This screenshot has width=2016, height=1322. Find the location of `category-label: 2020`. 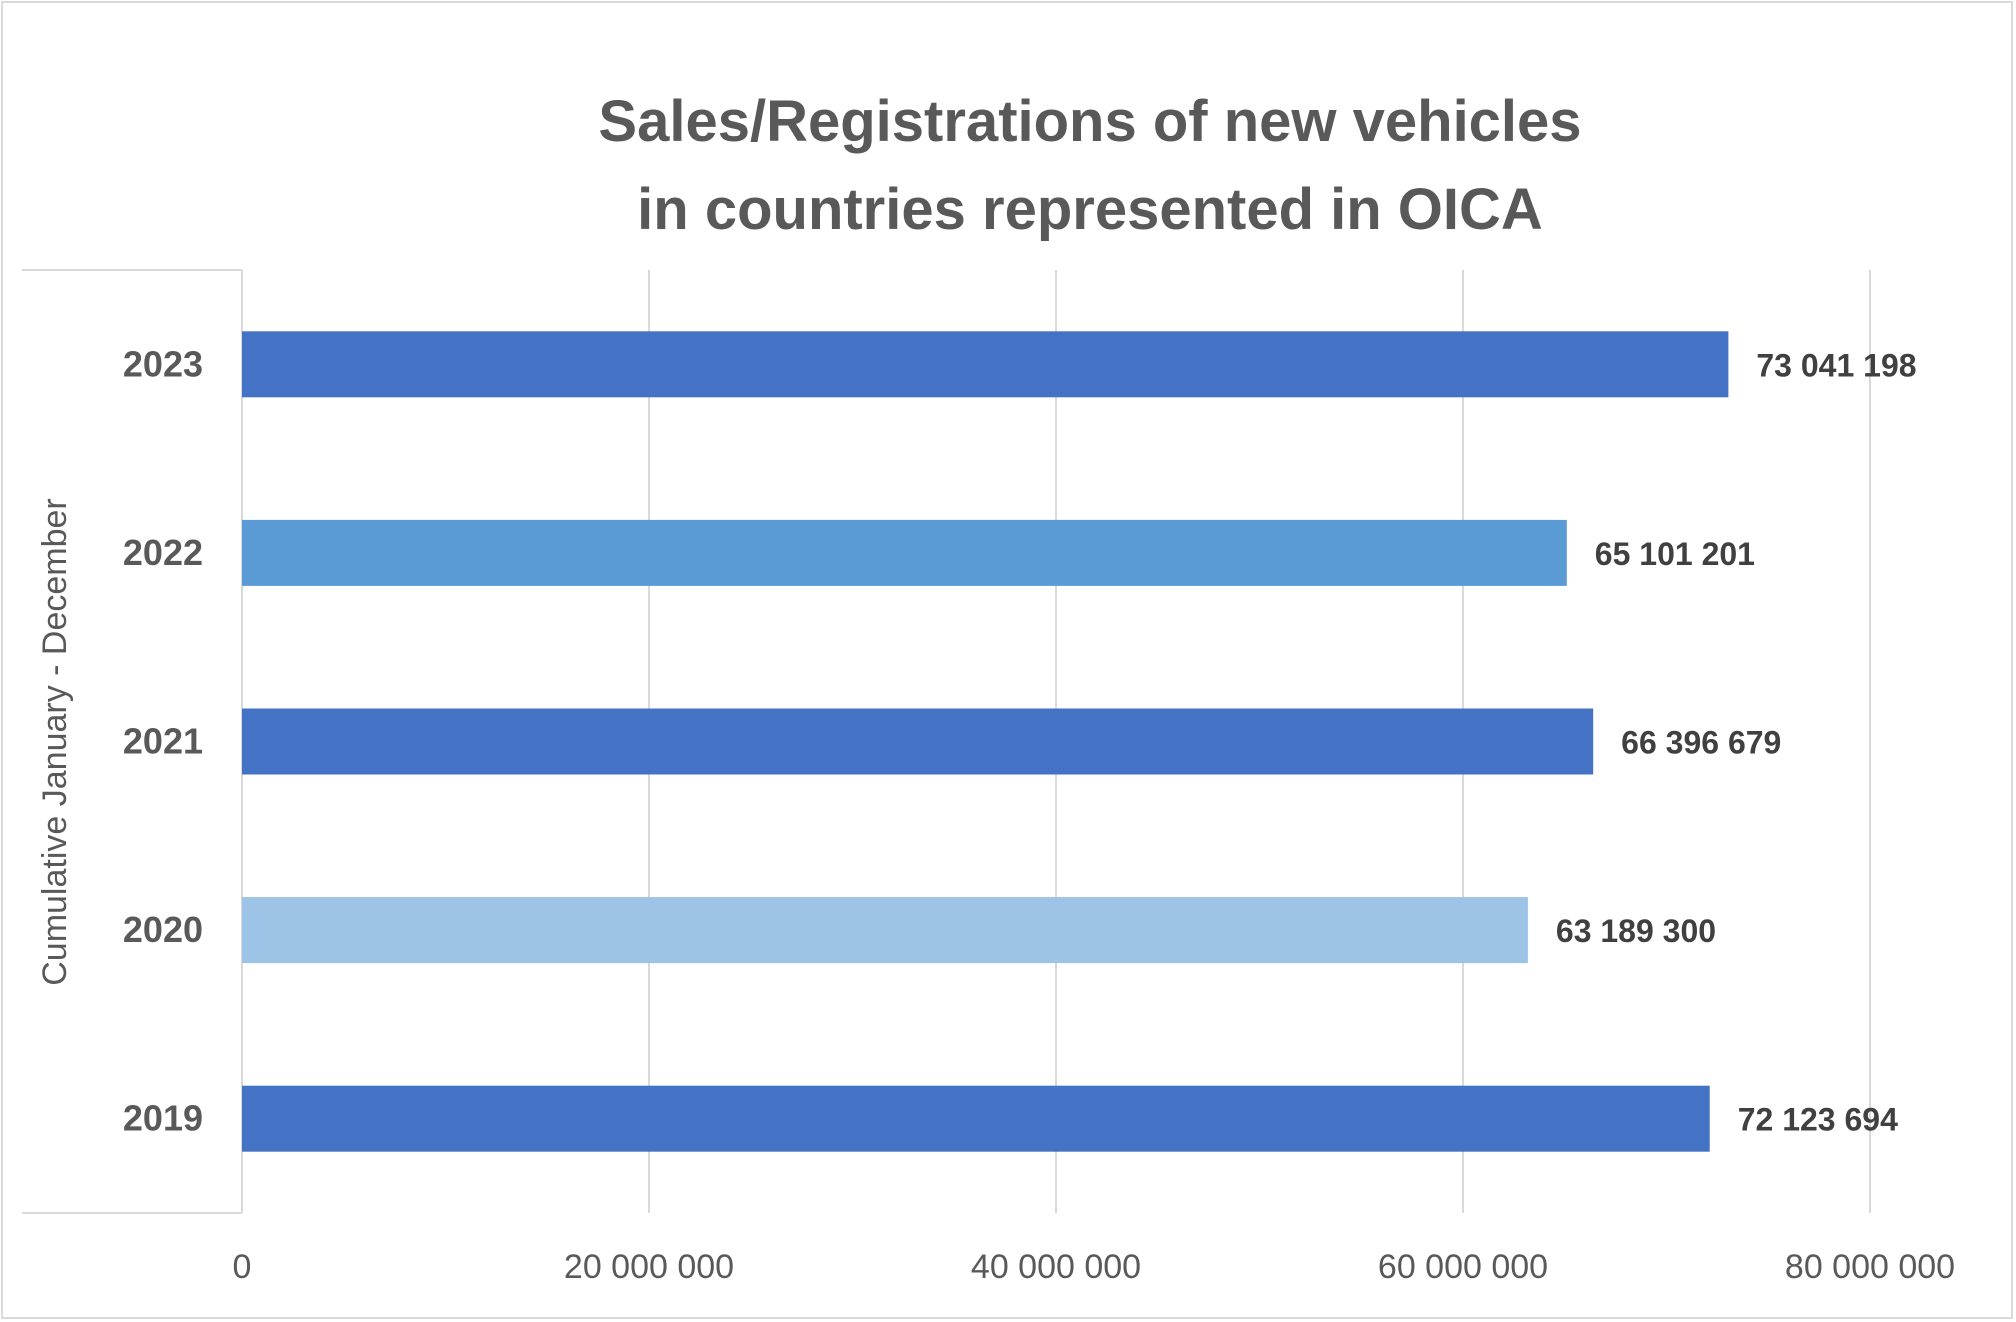

category-label: 2020 is located at coordinates (163, 929).